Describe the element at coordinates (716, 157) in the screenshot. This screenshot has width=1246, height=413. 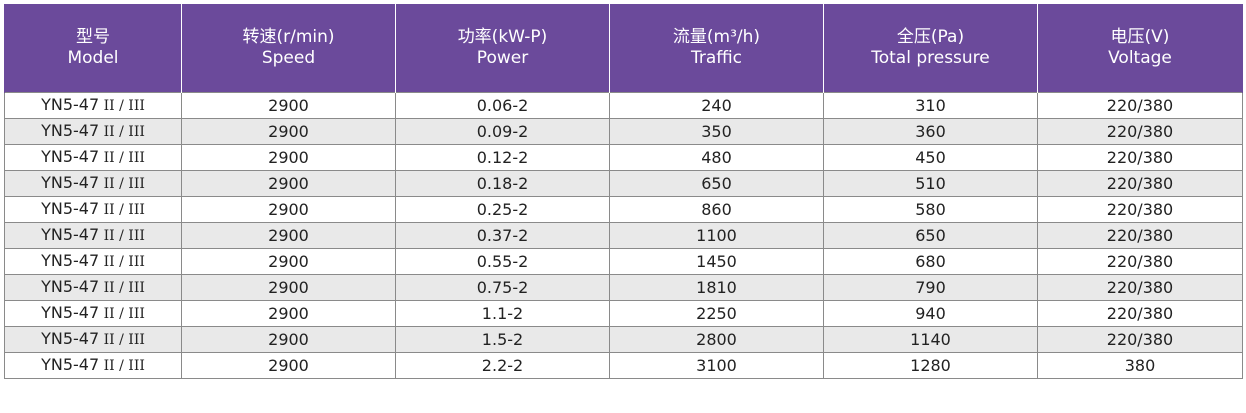
I see `cell-traffic: 480` at that location.